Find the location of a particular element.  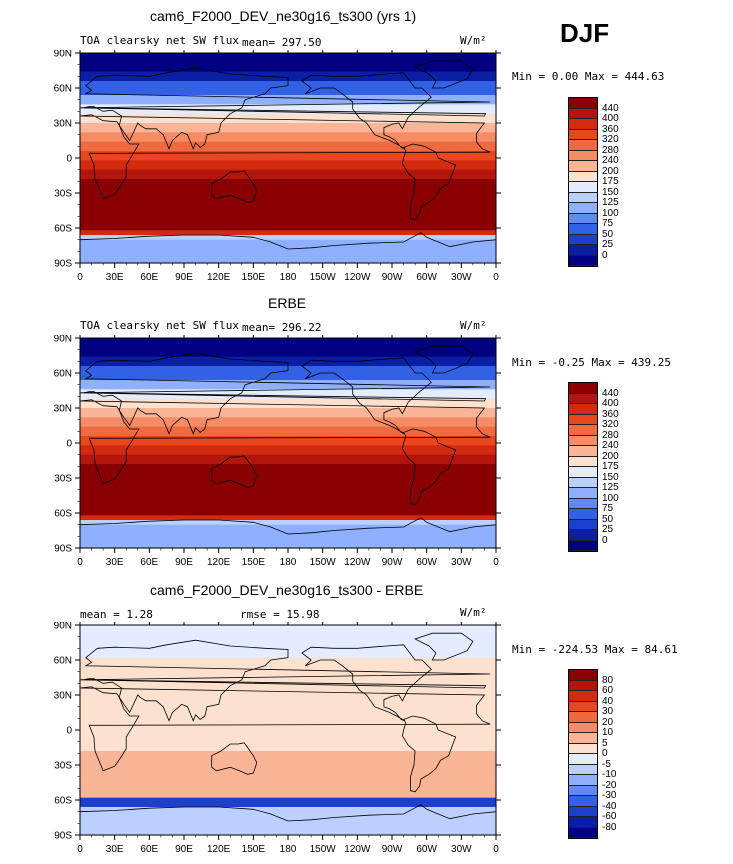

coastline-europe_asia is located at coordinates (285, 680).